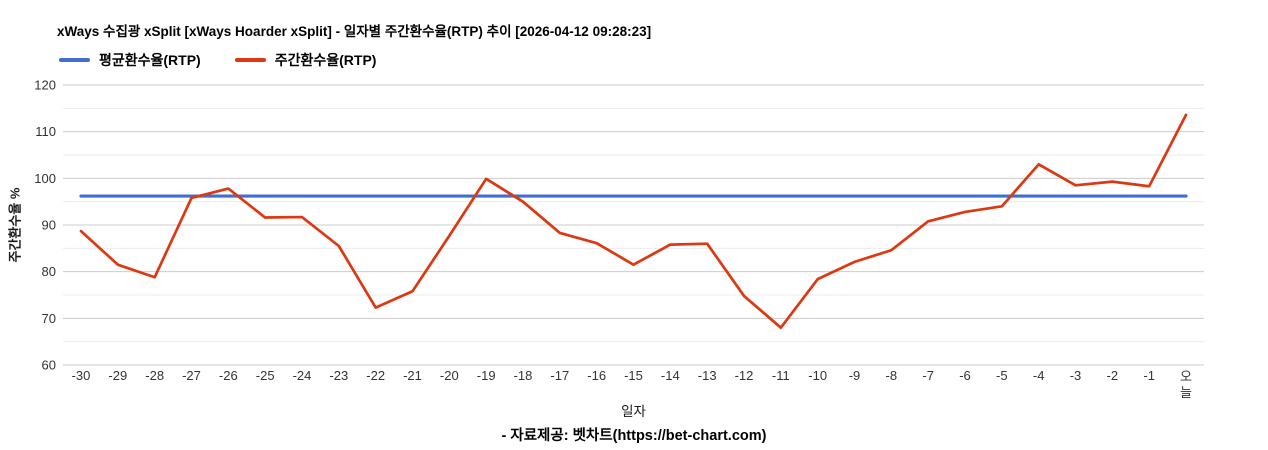 The image size is (1268, 450). I want to click on x-tick-label-today: 오, so click(1186, 376).